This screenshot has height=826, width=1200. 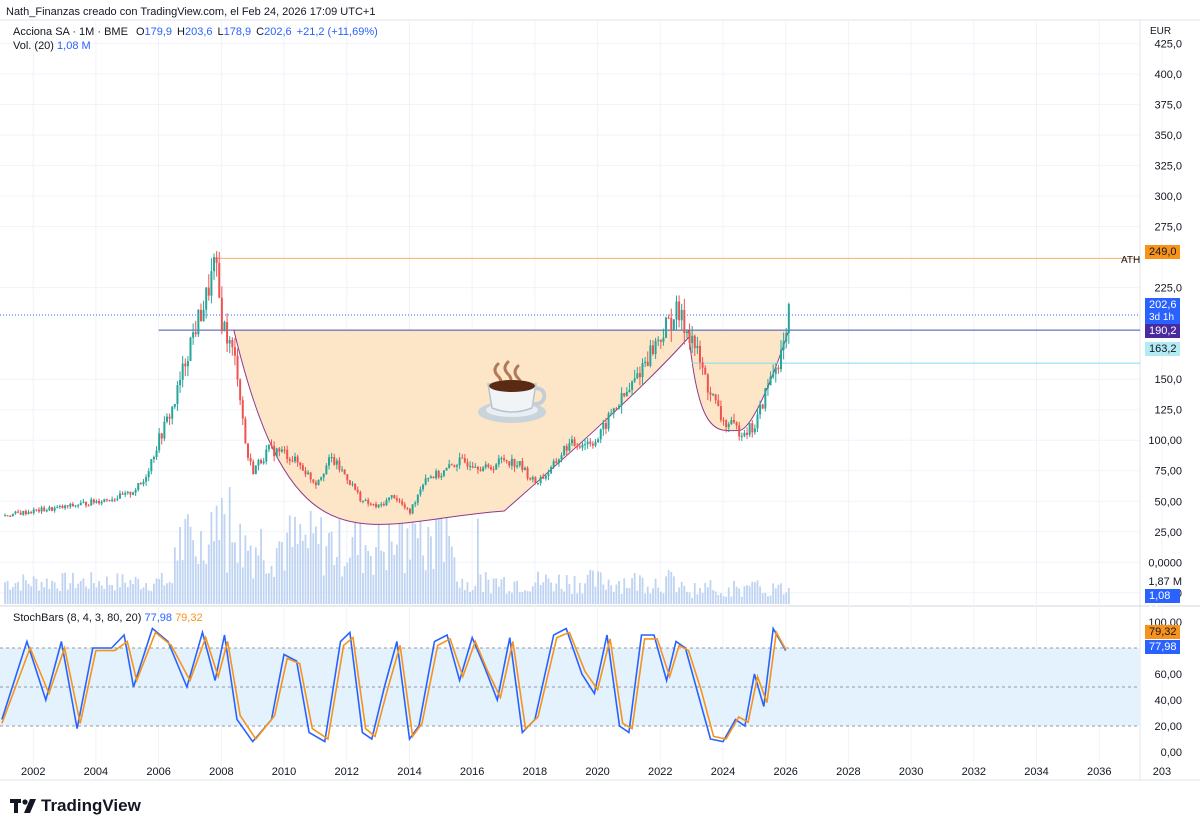 I want to click on stoch-band, so click(x=570, y=687).